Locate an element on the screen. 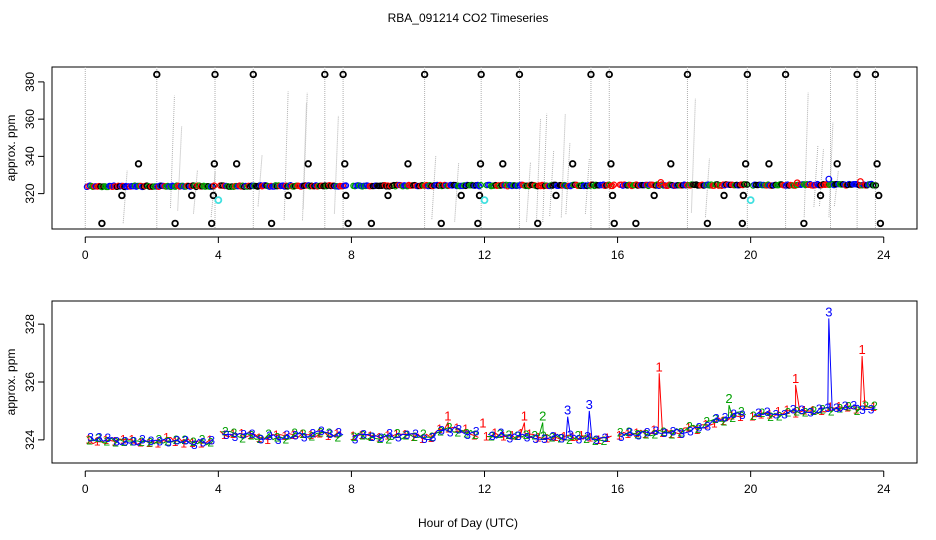 The height and width of the screenshot is (540, 936). y-tick-label: 324 is located at coordinates (30, 440).